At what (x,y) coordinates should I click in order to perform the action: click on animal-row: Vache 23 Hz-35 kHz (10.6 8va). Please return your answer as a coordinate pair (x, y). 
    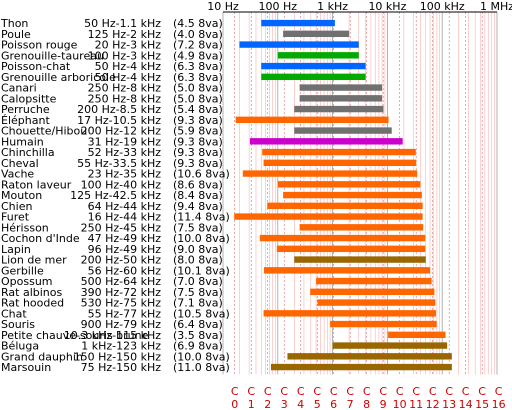
    Looking at the image, I should click on (209, 174).